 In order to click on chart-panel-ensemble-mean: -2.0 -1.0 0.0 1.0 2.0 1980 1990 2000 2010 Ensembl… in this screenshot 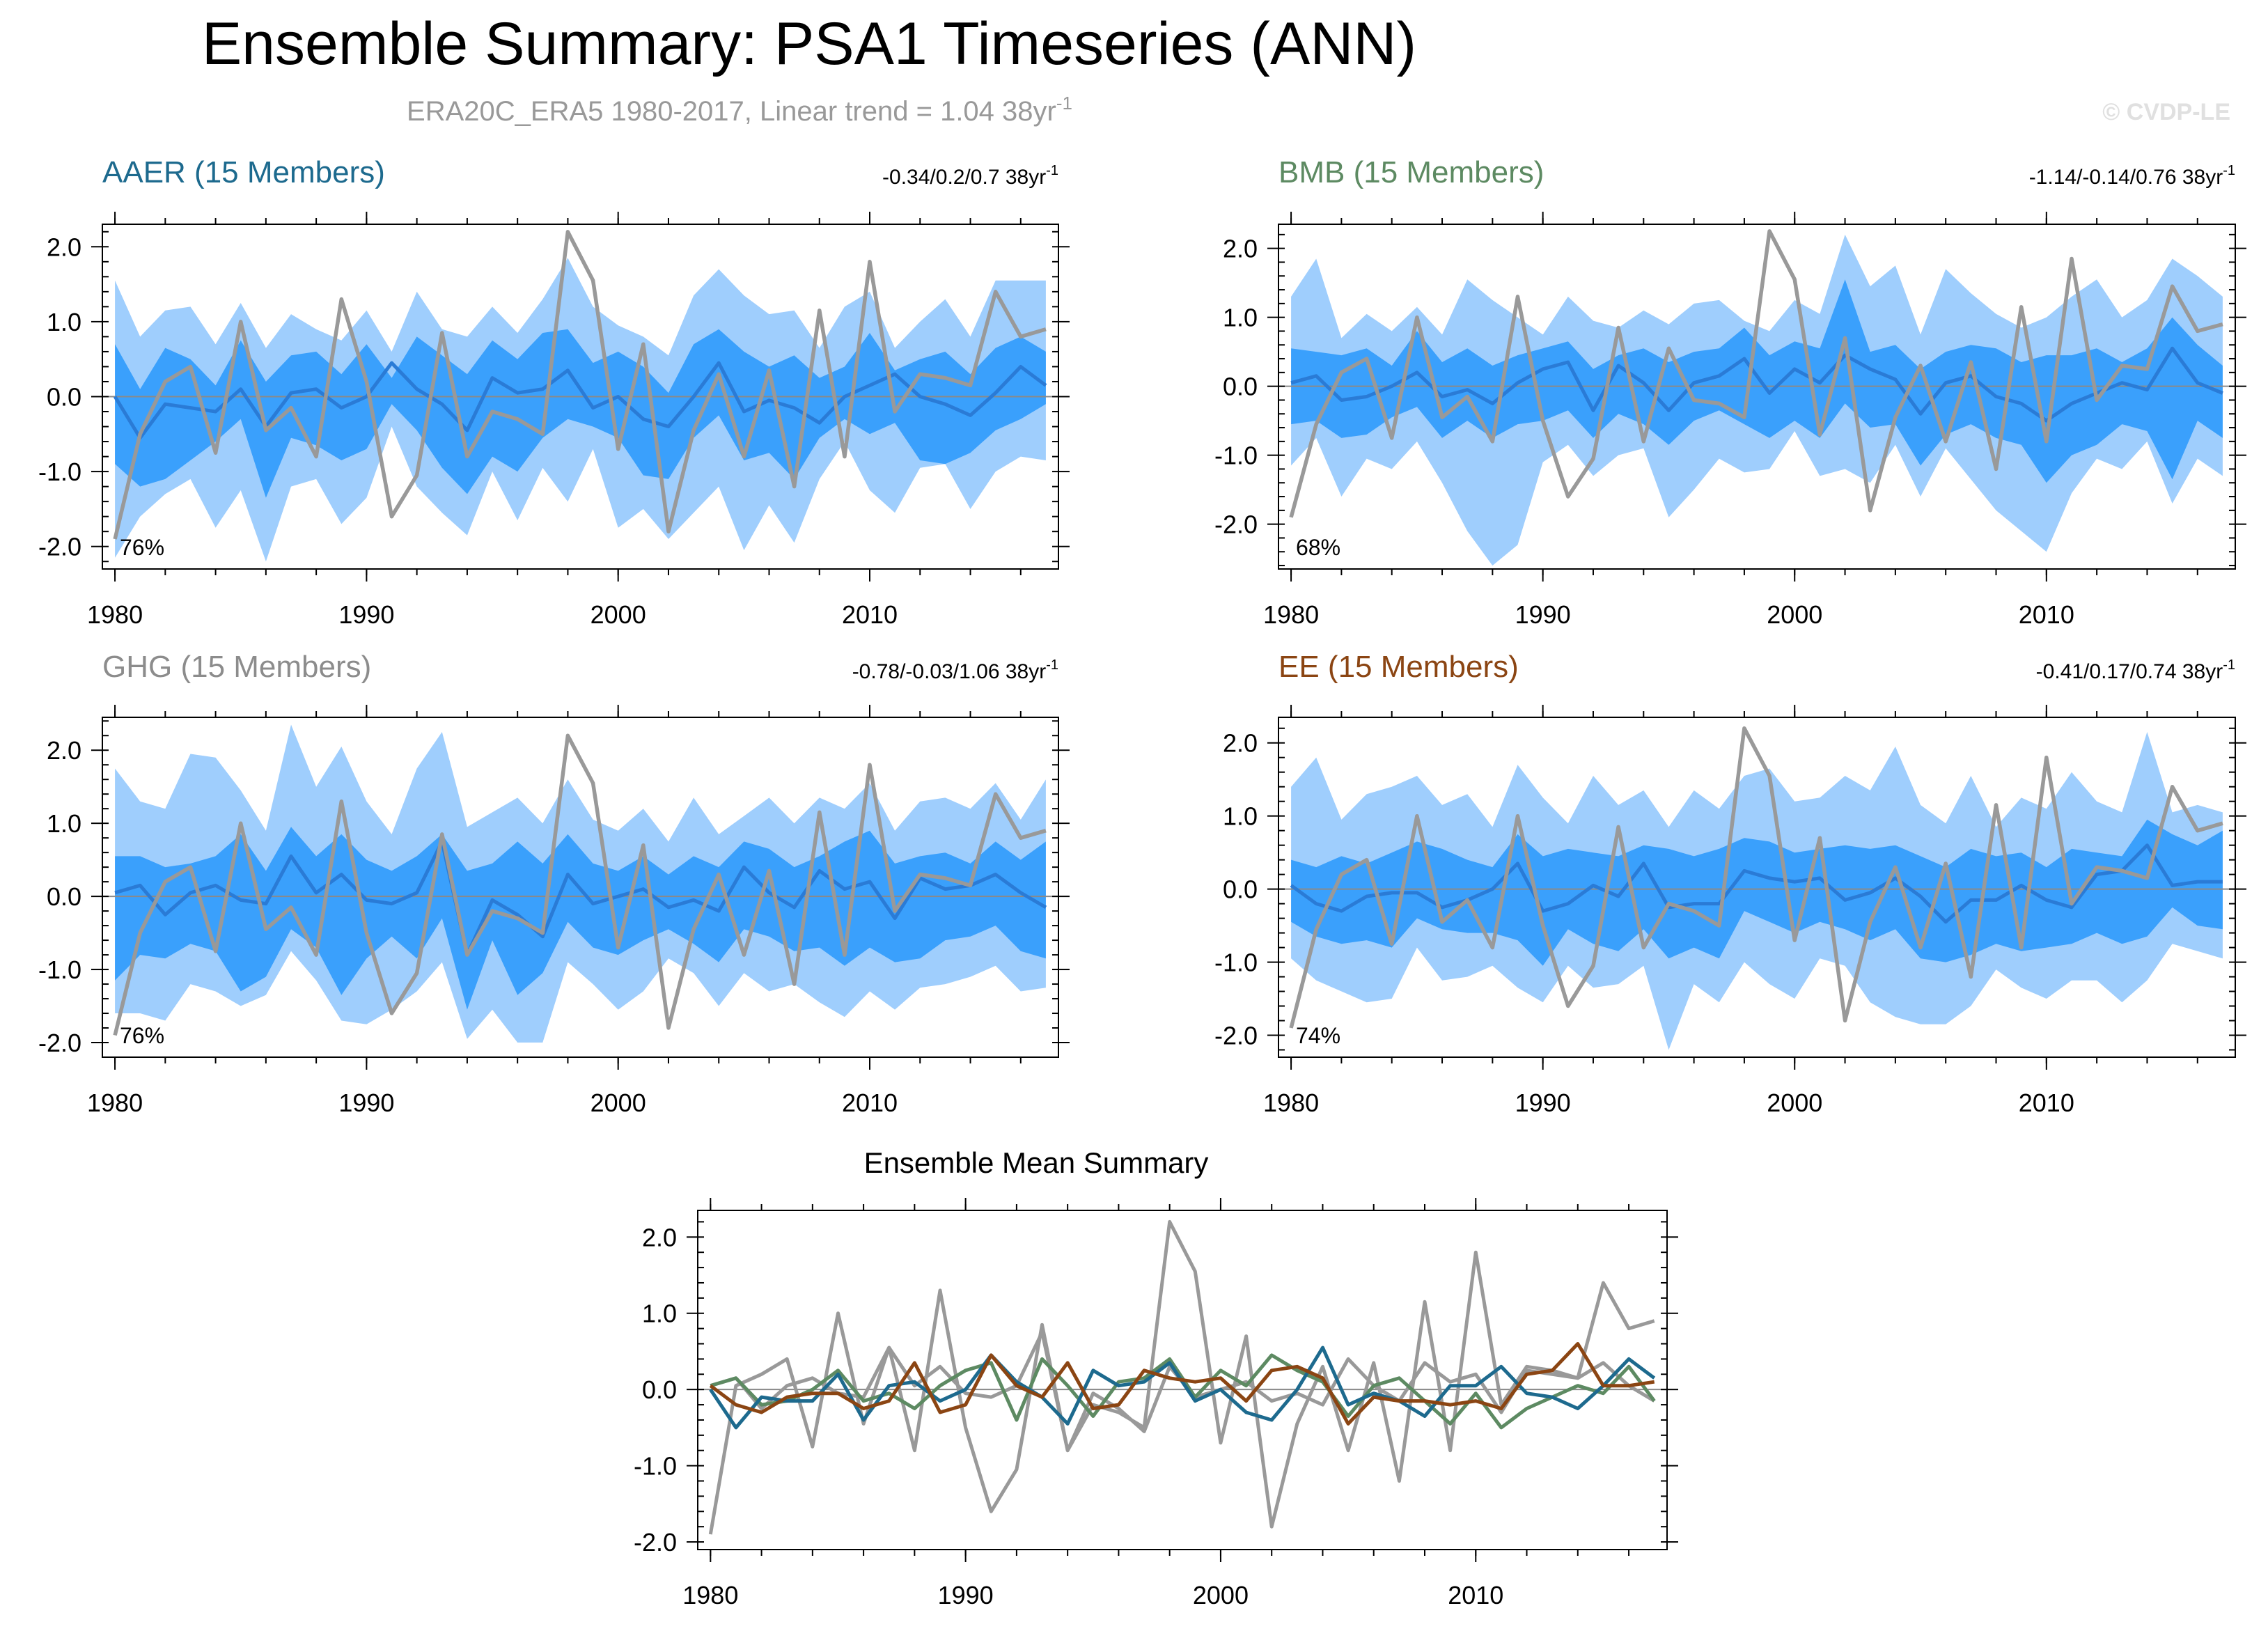, I will do `click(1156, 1377)`.